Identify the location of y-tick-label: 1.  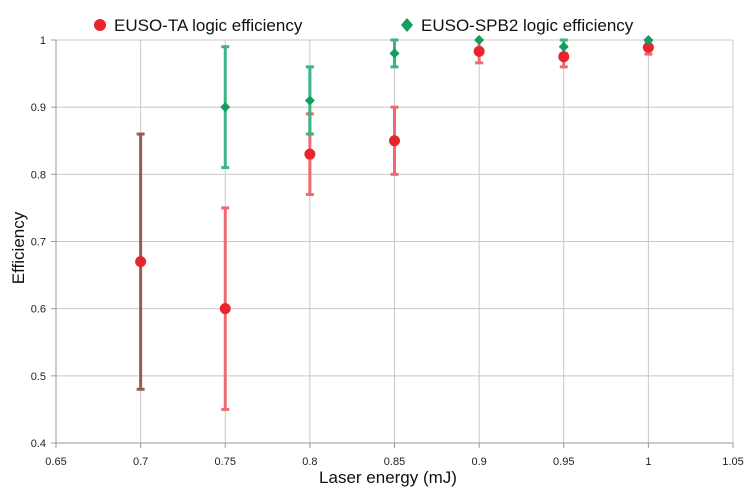
(43, 41).